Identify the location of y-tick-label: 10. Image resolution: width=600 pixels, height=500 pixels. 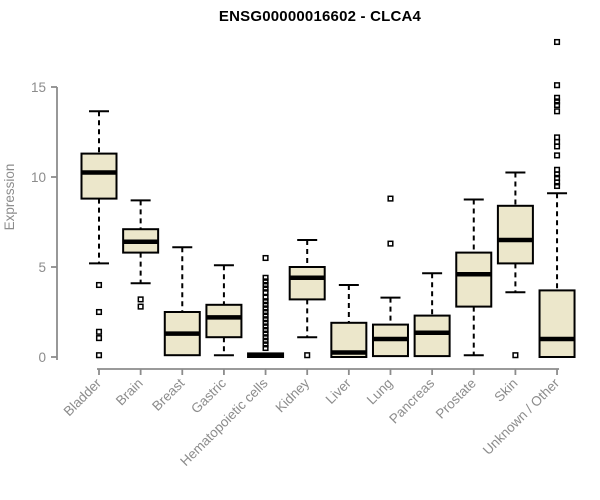
(38, 177).